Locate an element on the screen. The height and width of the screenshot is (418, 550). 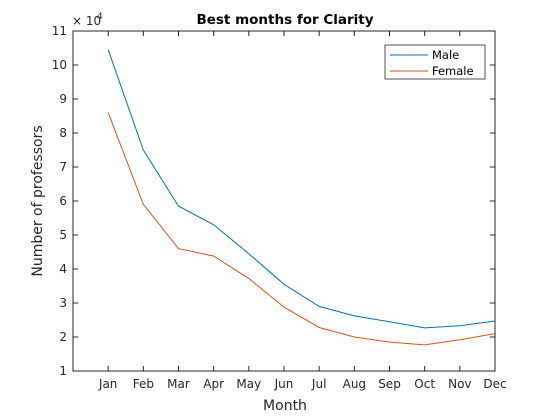
y-tick-label: 3 is located at coordinates (63, 303).